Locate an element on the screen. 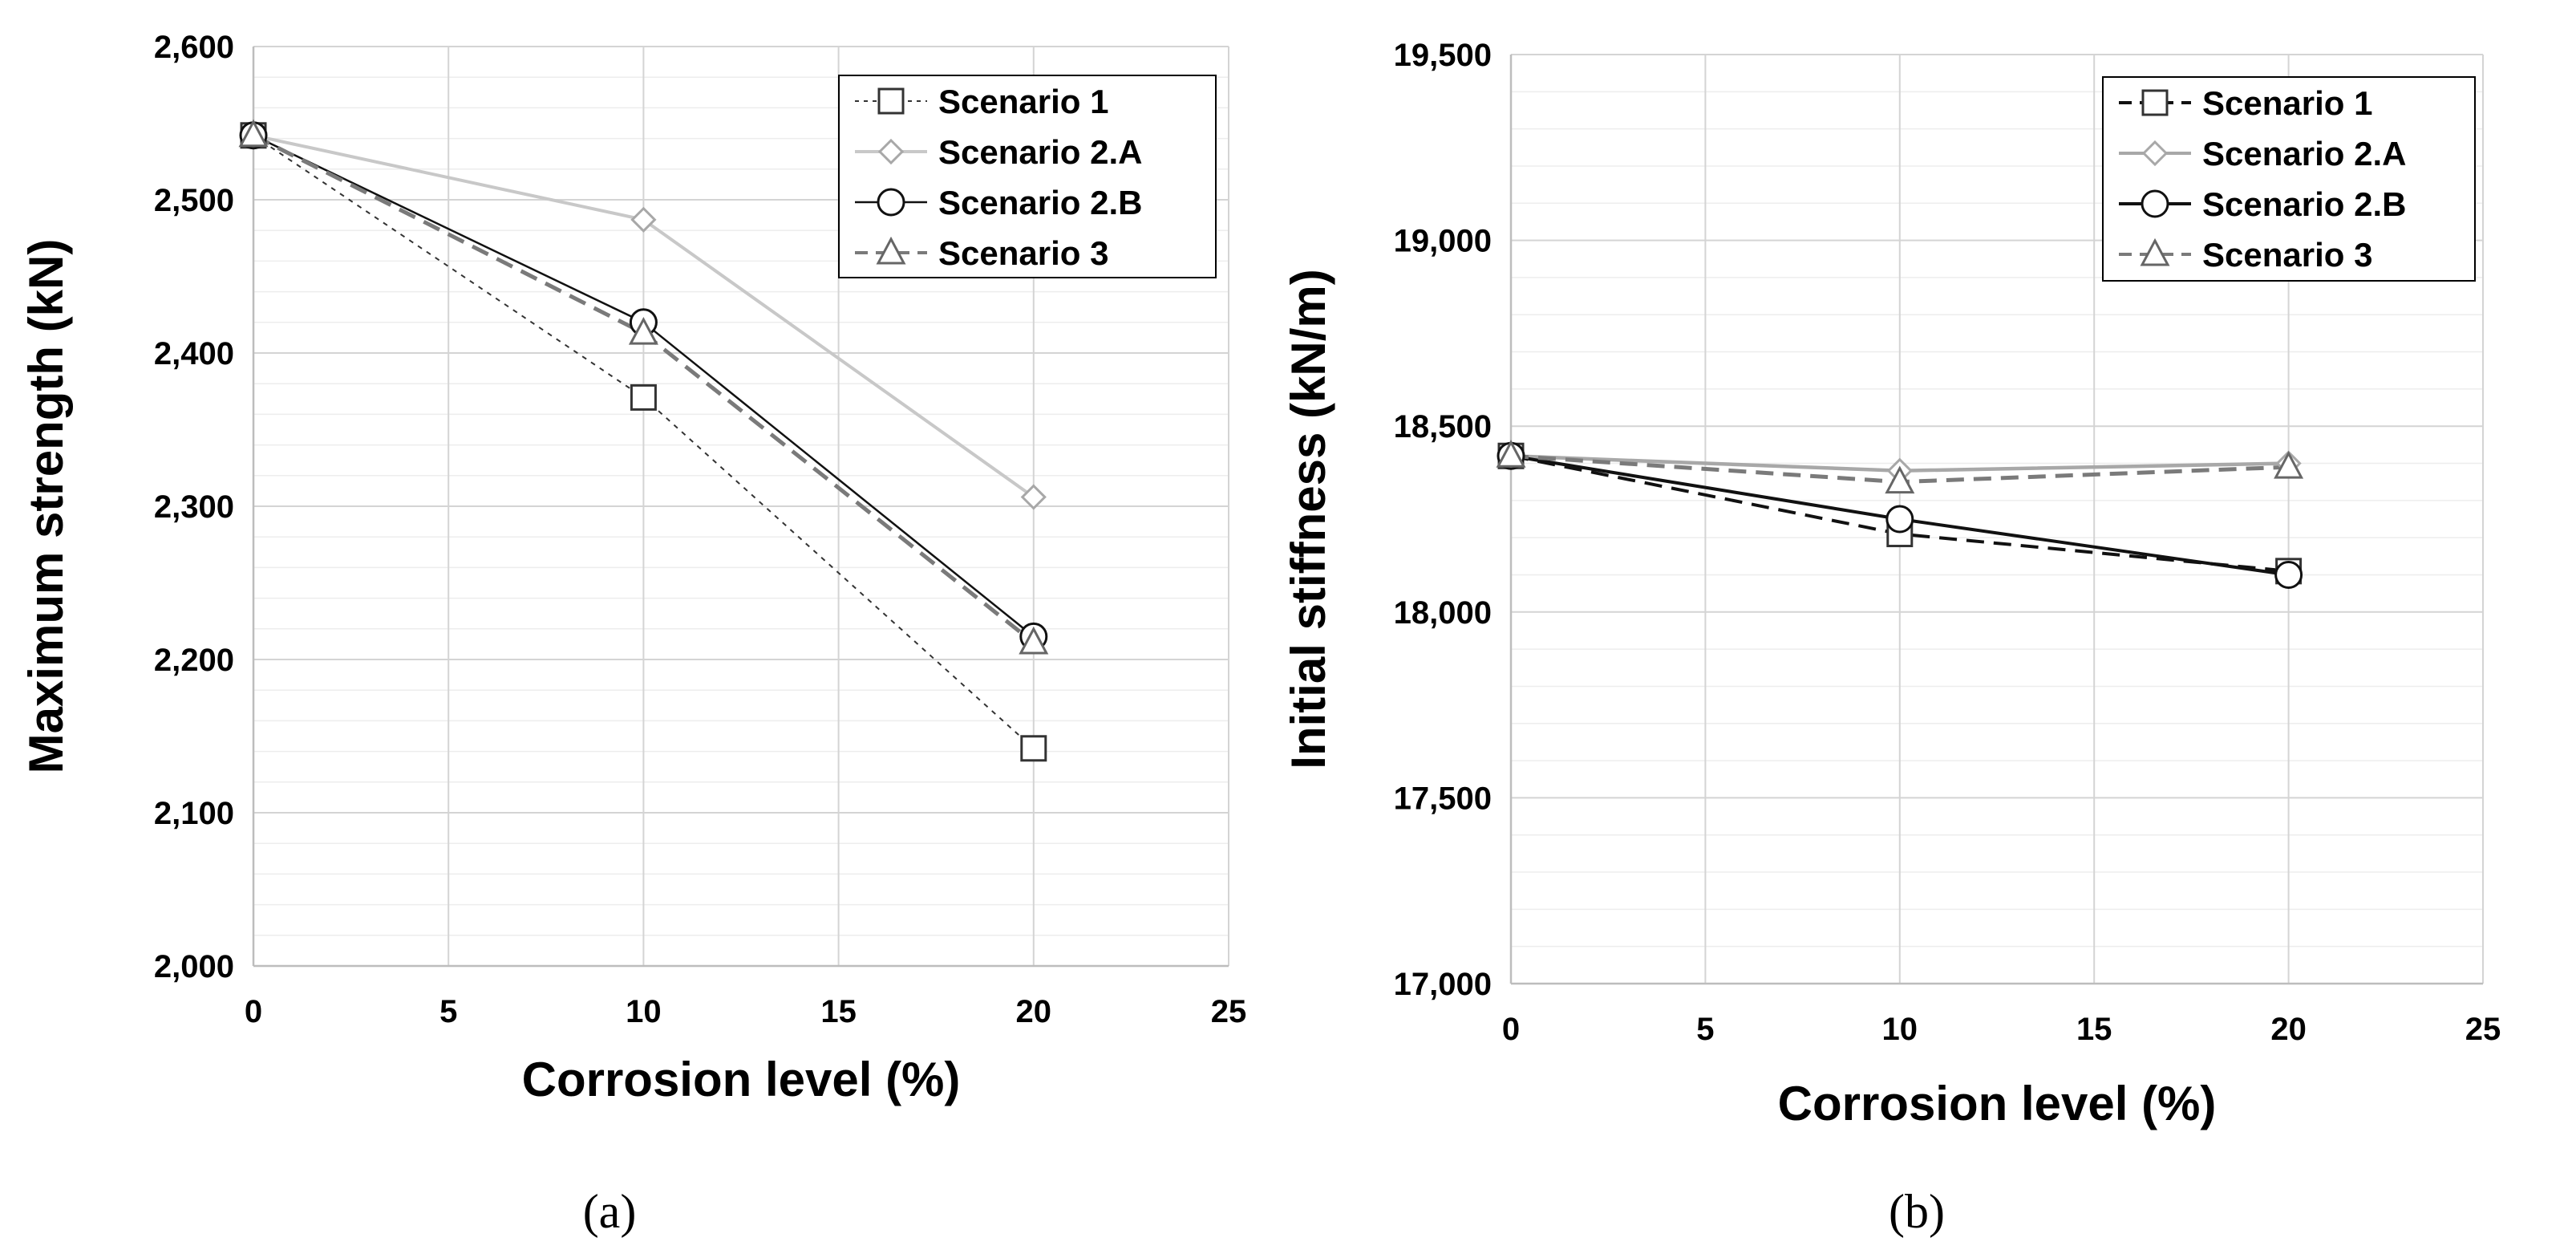 The image size is (2576, 1258). y-tick-label: 2,200 is located at coordinates (194, 660).